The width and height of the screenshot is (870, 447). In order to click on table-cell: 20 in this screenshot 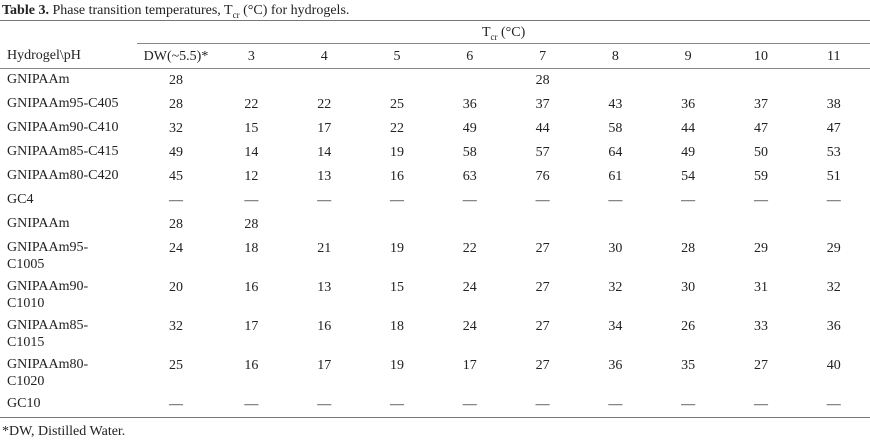, I will do `click(176, 287)`.